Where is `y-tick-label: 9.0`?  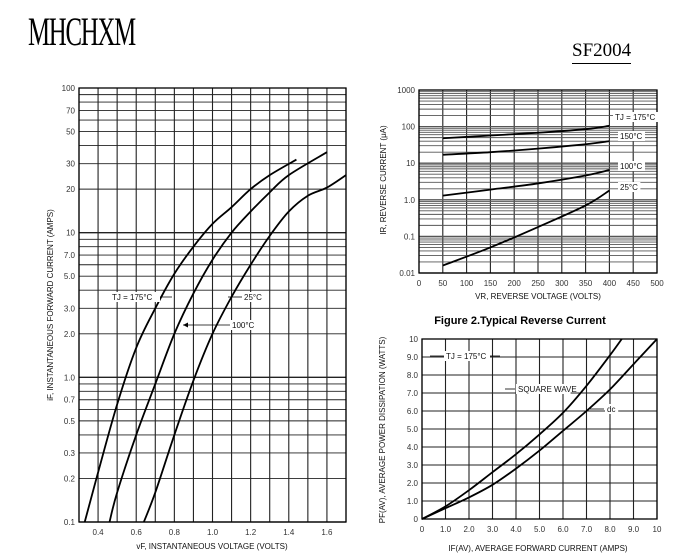 y-tick-label: 9.0 is located at coordinates (413, 357).